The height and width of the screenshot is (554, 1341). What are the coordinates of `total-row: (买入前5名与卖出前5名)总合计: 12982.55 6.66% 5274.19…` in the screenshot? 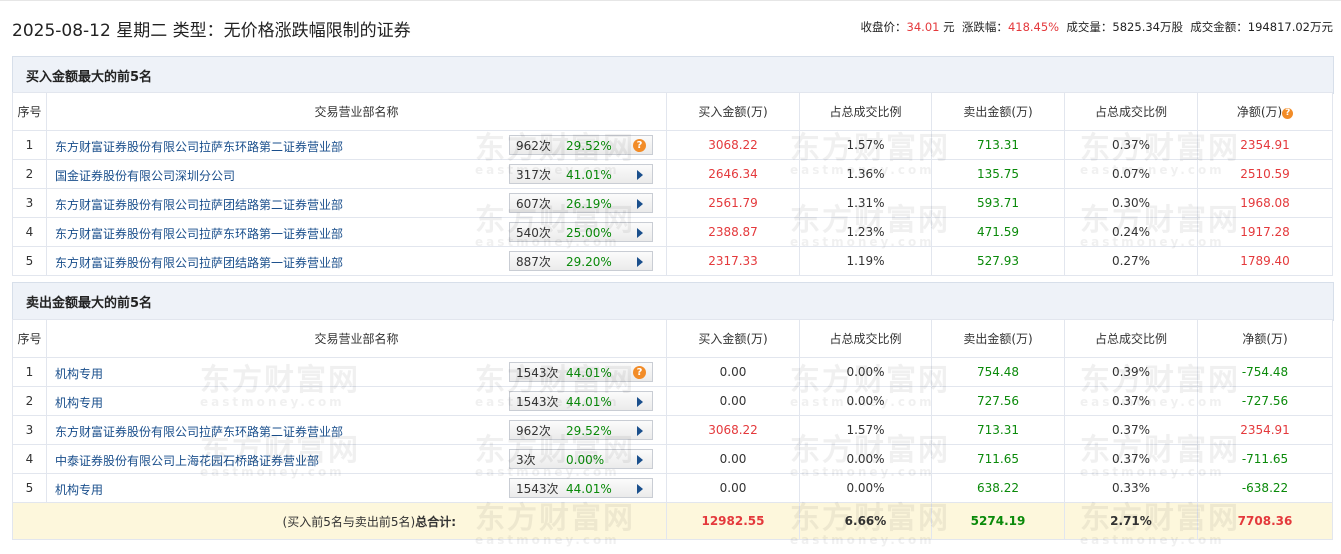 It's located at (672, 521).